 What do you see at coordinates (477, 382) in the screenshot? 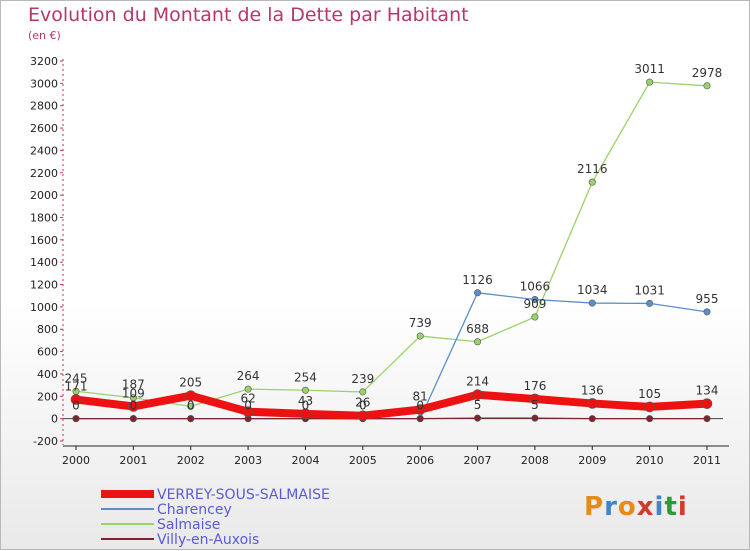
I see `data-label: 214` at bounding box center [477, 382].